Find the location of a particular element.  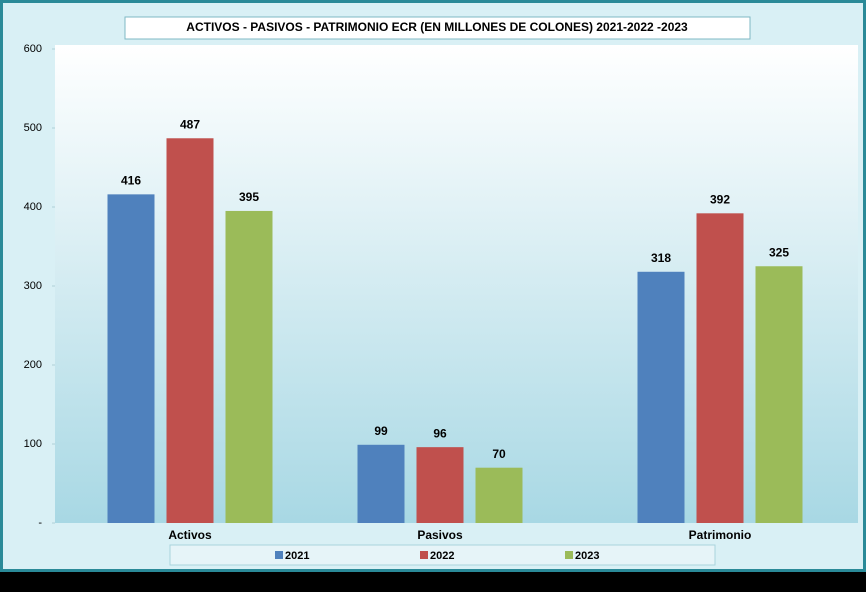

legend-label: 2023 is located at coordinates (587, 556).